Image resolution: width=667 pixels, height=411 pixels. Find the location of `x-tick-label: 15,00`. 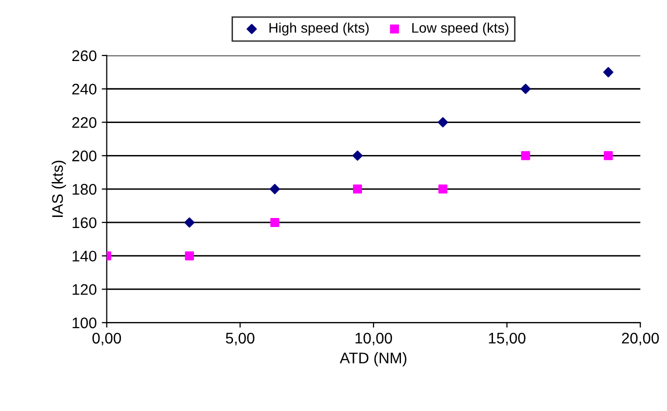

x-tick-label: 15,00 is located at coordinates (507, 339).